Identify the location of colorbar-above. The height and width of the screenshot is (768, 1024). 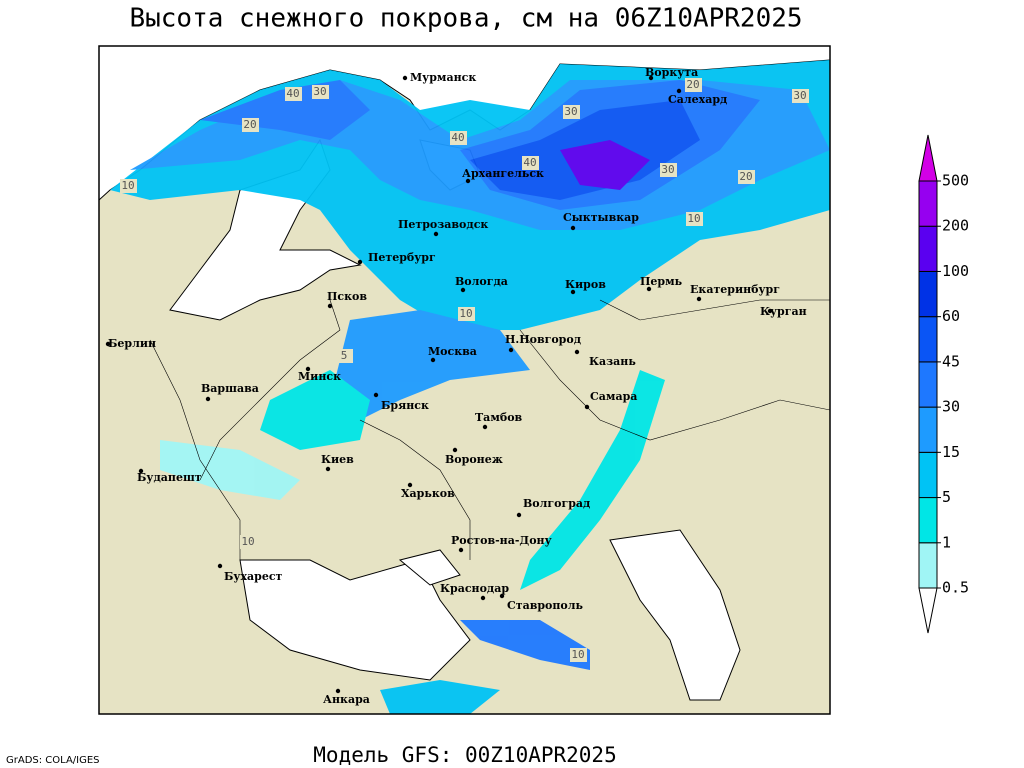
(928, 158).